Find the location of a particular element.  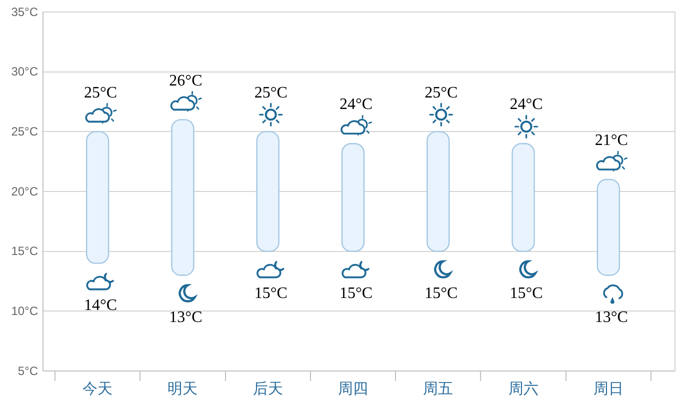

x-tick-label: 今天 is located at coordinates (97, 389).